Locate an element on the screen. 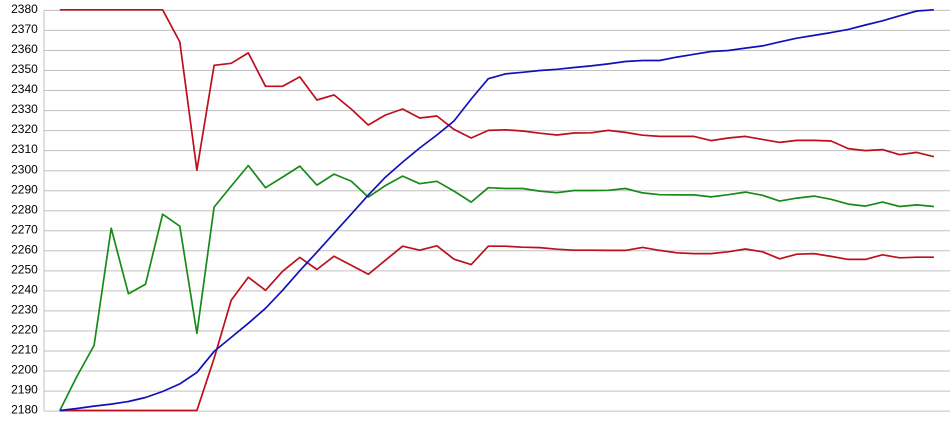 The image size is (950, 435). svg-text: 2190 is located at coordinates (24, 390).